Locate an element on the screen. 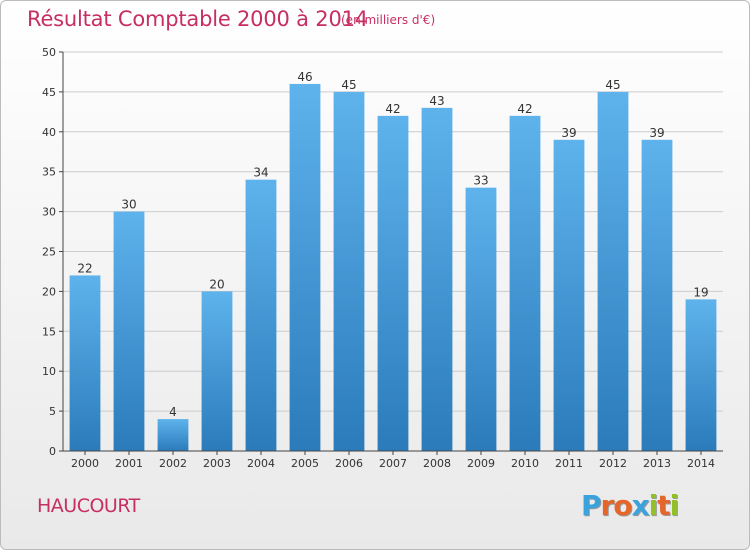 The height and width of the screenshot is (550, 750). x-tick-label: 2004 is located at coordinates (261, 463).